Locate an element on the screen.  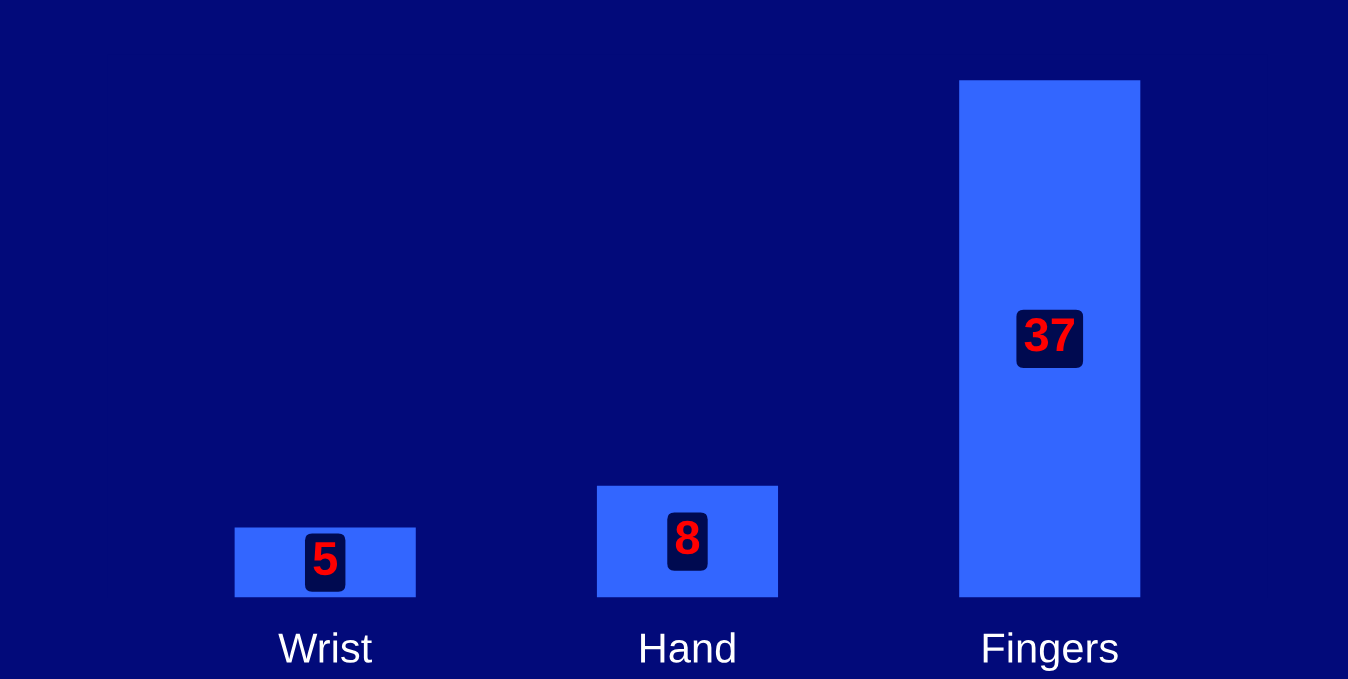
x-tick-label: Fingers is located at coordinates (1050, 652).